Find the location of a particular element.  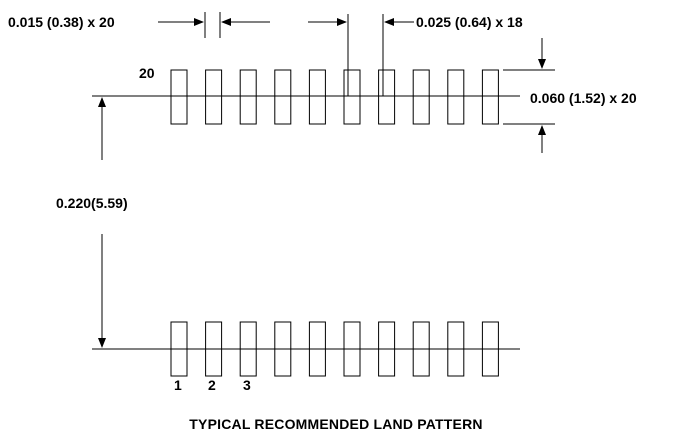

pad-width-label: 0.015 (0.38) x 20 is located at coordinates (61, 22).